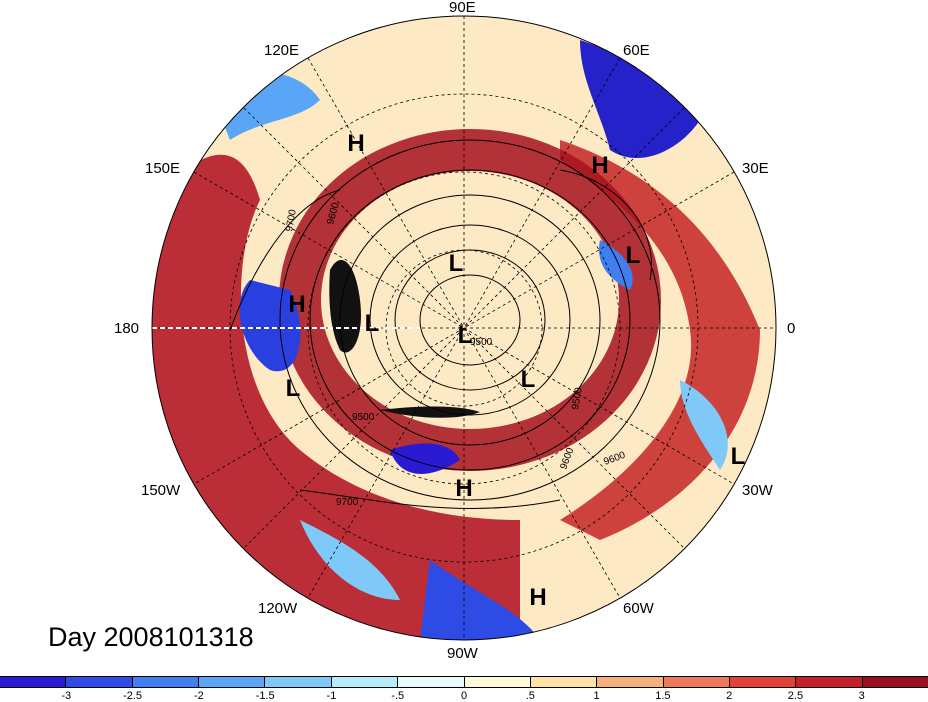 The image size is (928, 702). I want to click on longitude-label: 30E, so click(755, 168).